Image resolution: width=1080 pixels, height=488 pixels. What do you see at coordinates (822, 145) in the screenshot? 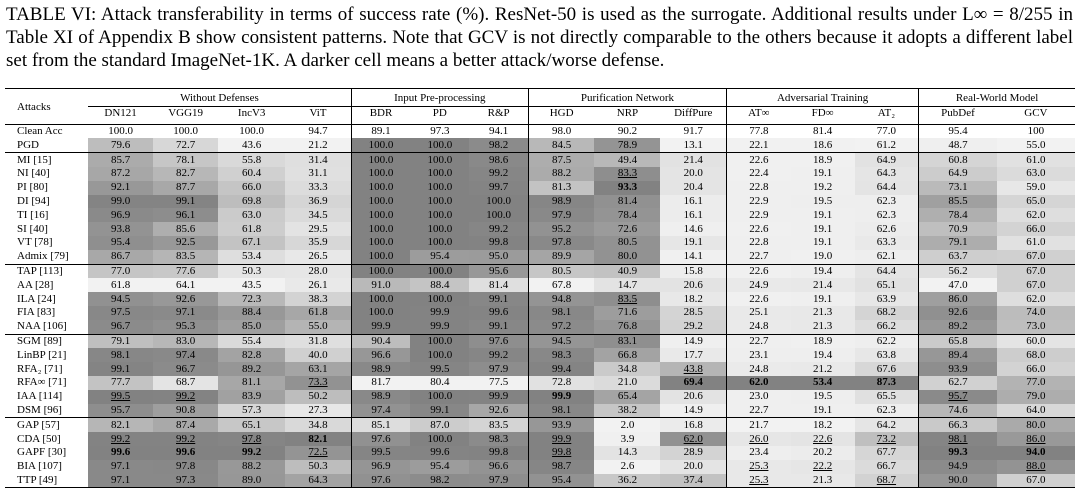
I see `cell-value: 18.6` at bounding box center [822, 145].